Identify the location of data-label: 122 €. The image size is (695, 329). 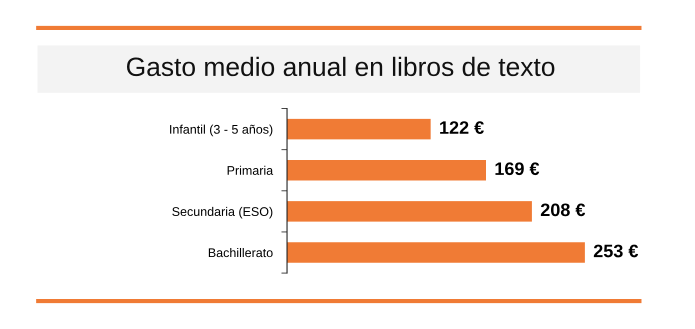
(462, 127).